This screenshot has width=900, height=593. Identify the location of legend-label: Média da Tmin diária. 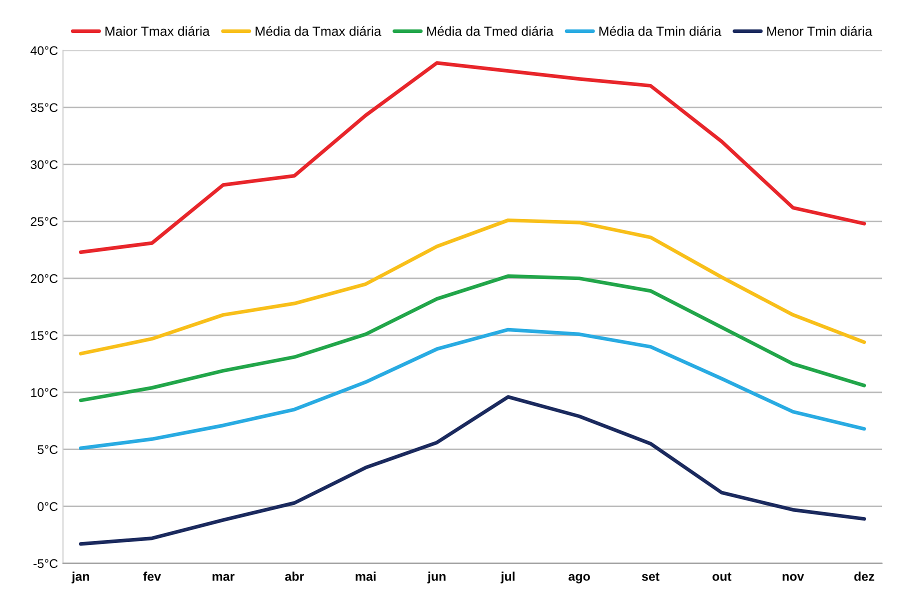
(660, 31).